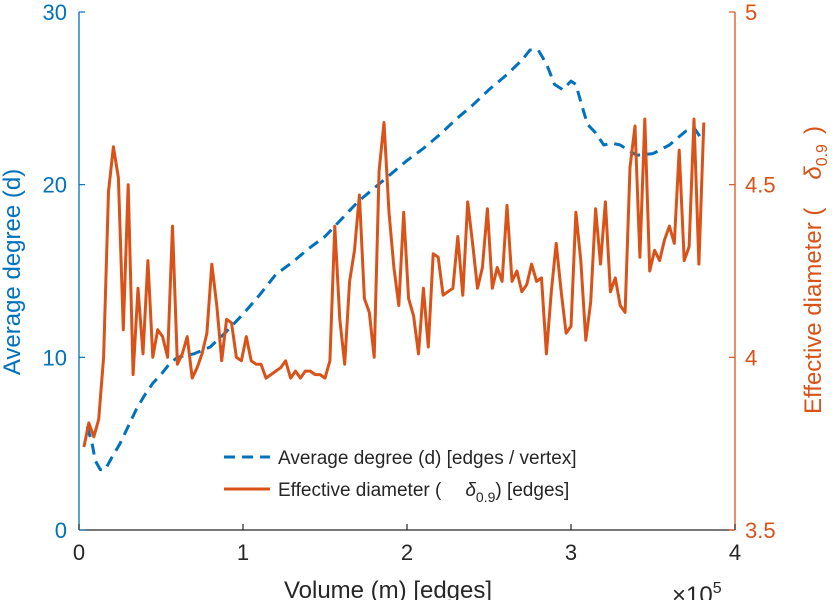 The image size is (838, 600). What do you see at coordinates (813, 311) in the screenshot?
I see `right-axis-title-prefix: Effective diameter (` at bounding box center [813, 311].